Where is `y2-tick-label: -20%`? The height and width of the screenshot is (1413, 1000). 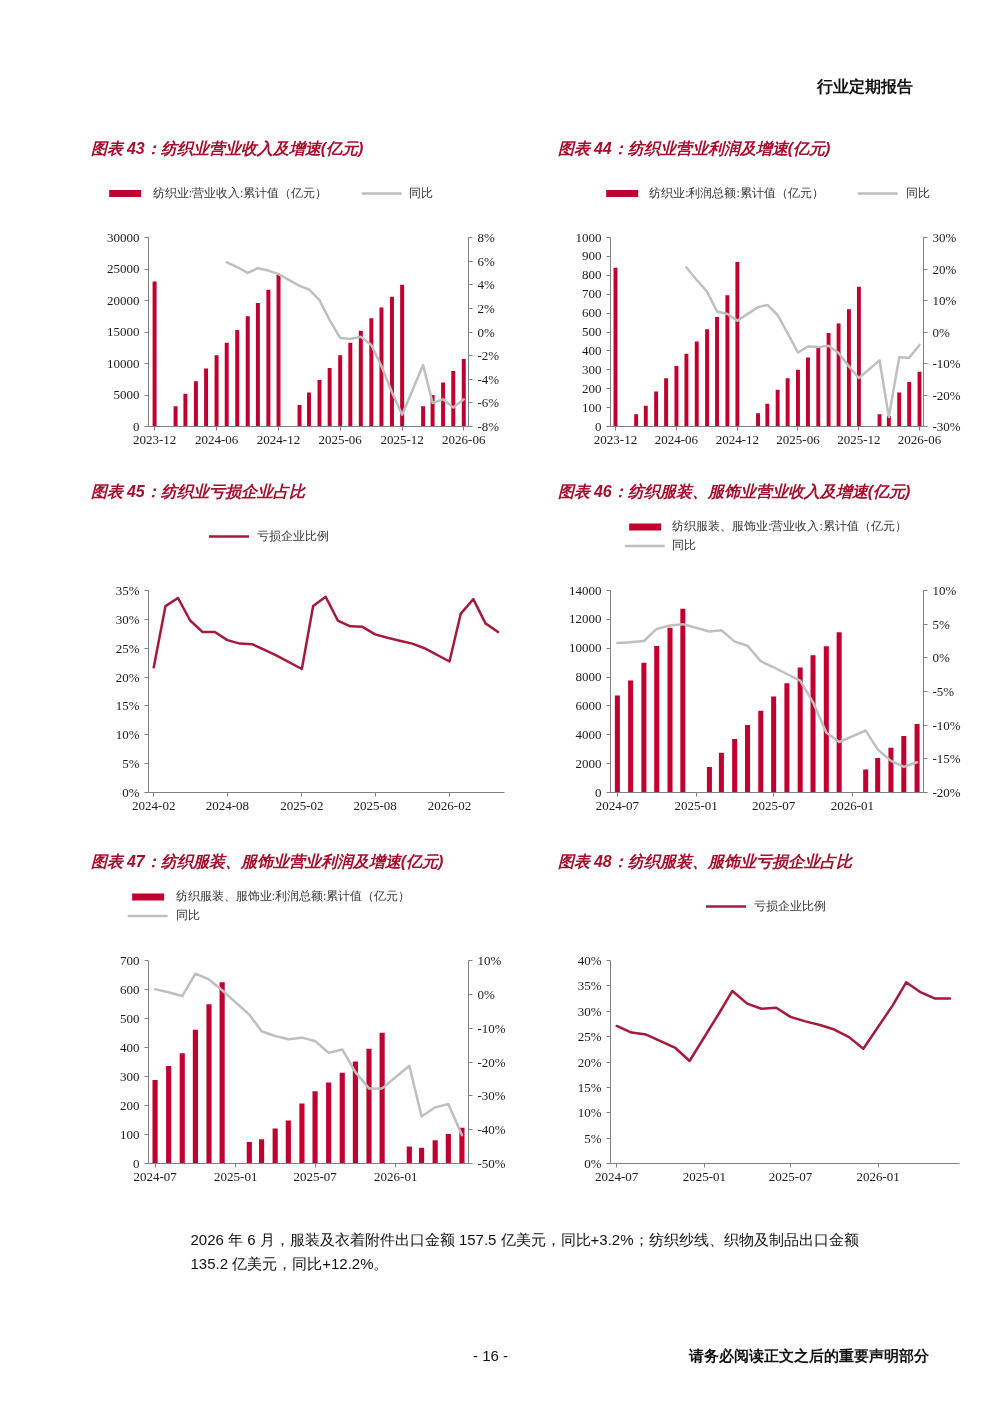 y2-tick-label: -20% is located at coordinates (946, 395).